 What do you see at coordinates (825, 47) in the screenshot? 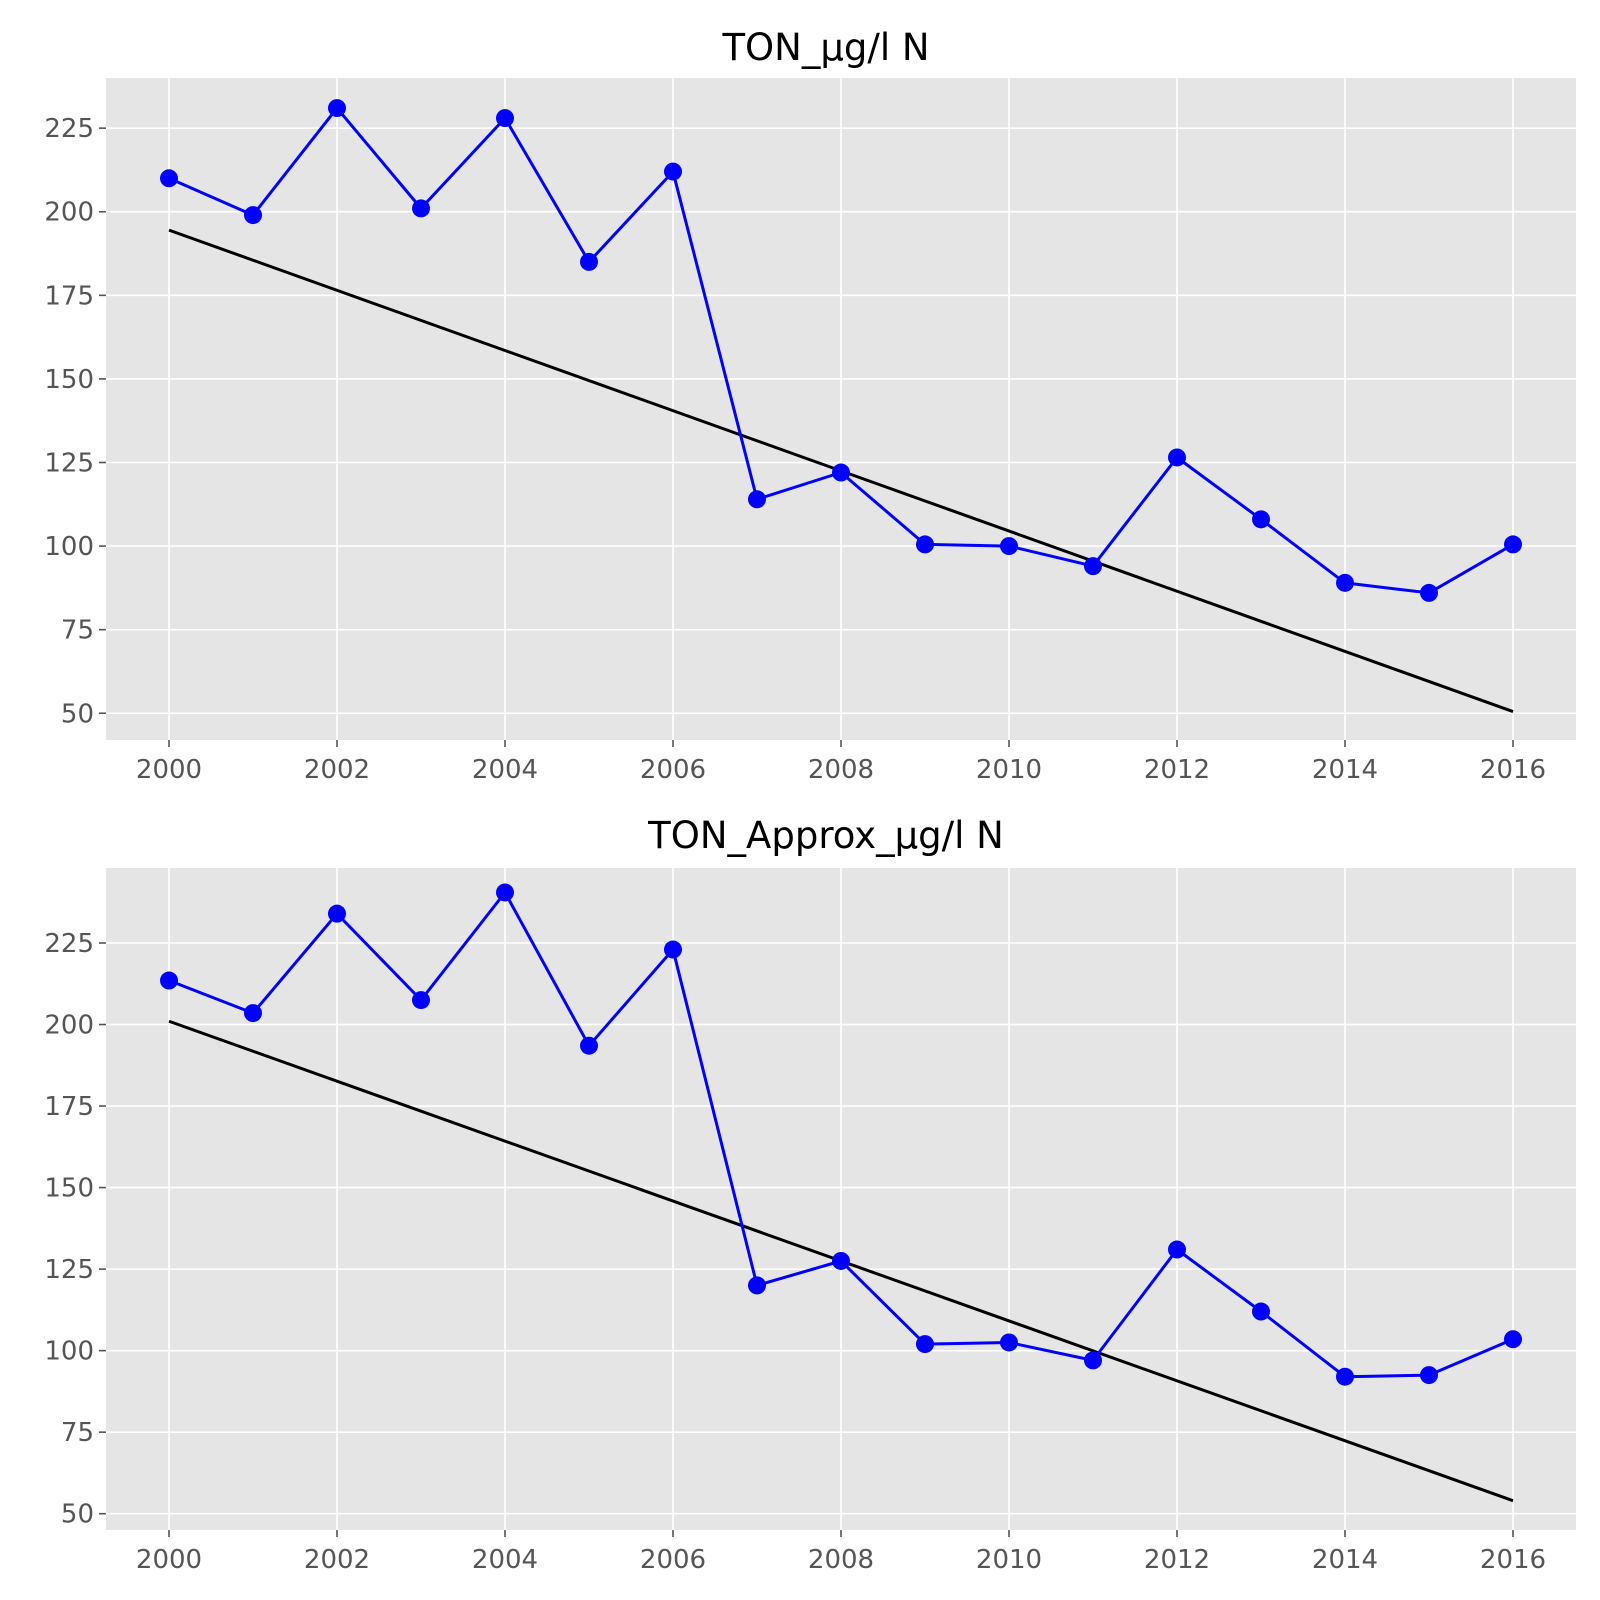
I see `chart-title: TON_µg/l N` at bounding box center [825, 47].